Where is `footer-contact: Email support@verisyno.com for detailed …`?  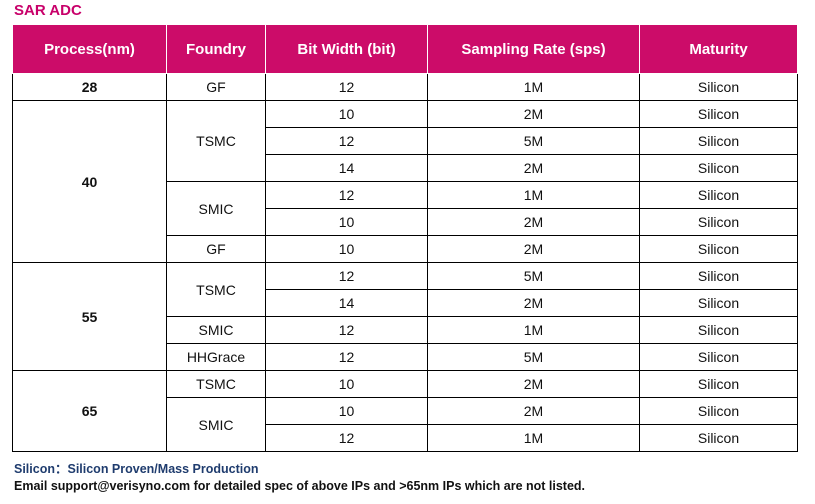 footer-contact: Email support@verisyno.com for detailed … is located at coordinates (300, 486).